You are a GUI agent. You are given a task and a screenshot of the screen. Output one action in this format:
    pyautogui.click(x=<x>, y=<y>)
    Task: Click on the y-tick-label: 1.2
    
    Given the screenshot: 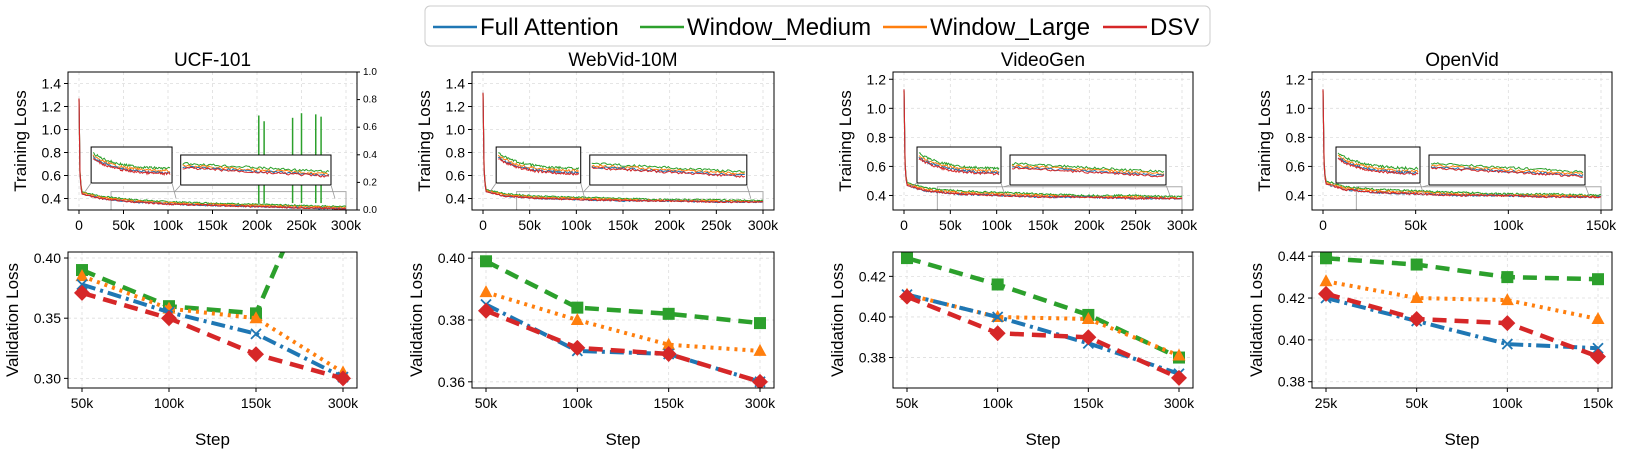 What is the action you would take?
    pyautogui.click(x=1296, y=79)
    